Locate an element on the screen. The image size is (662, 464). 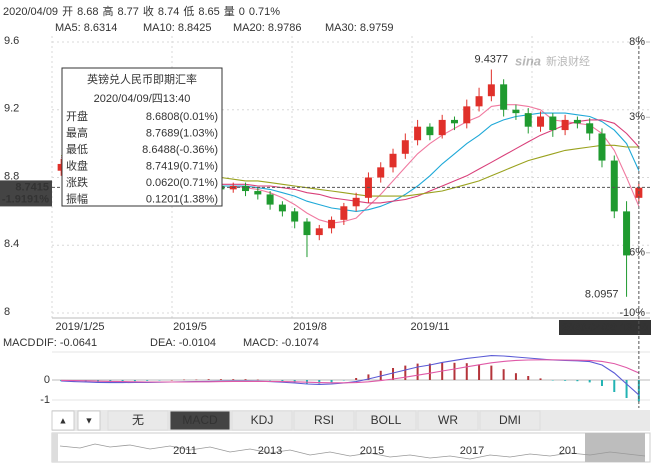
header-item: 收 is located at coordinates (148, 11).